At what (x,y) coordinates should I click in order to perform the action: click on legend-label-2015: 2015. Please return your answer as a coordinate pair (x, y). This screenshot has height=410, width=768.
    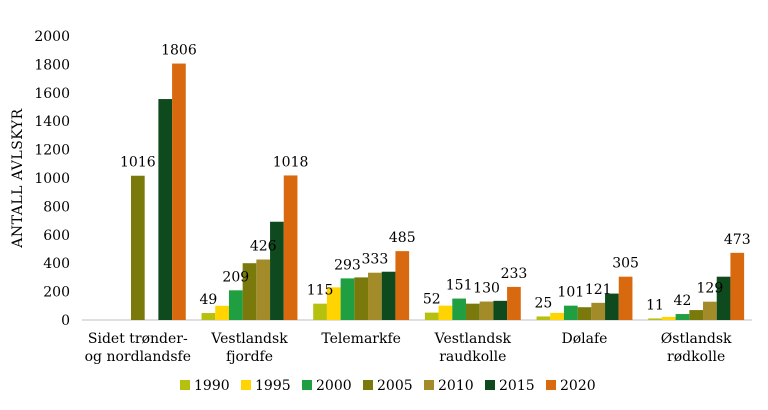
    Looking at the image, I should click on (517, 386).